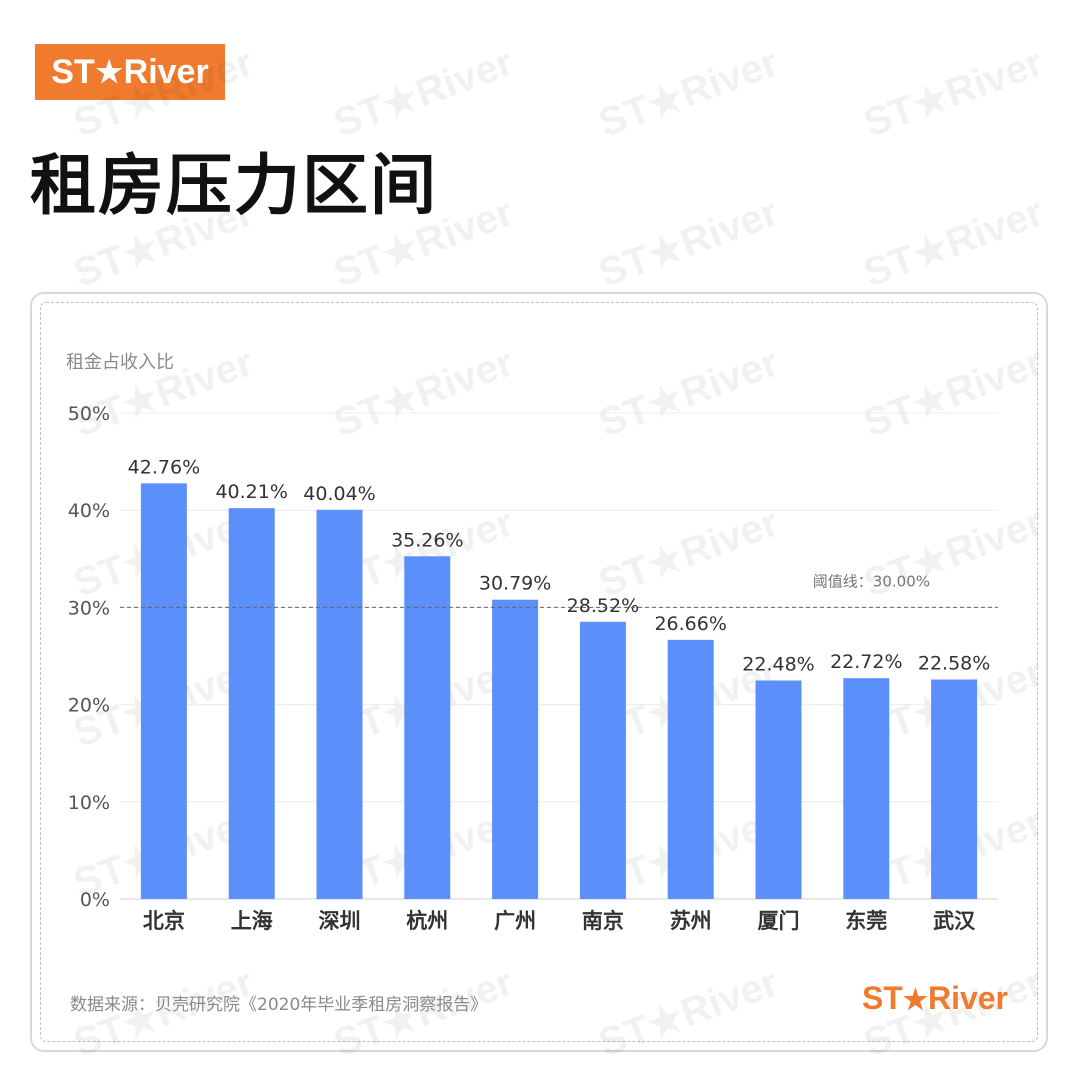 The height and width of the screenshot is (1067, 1080). Describe the element at coordinates (934, 998) in the screenshot. I see `footer-brand-logo: ST★River` at that location.